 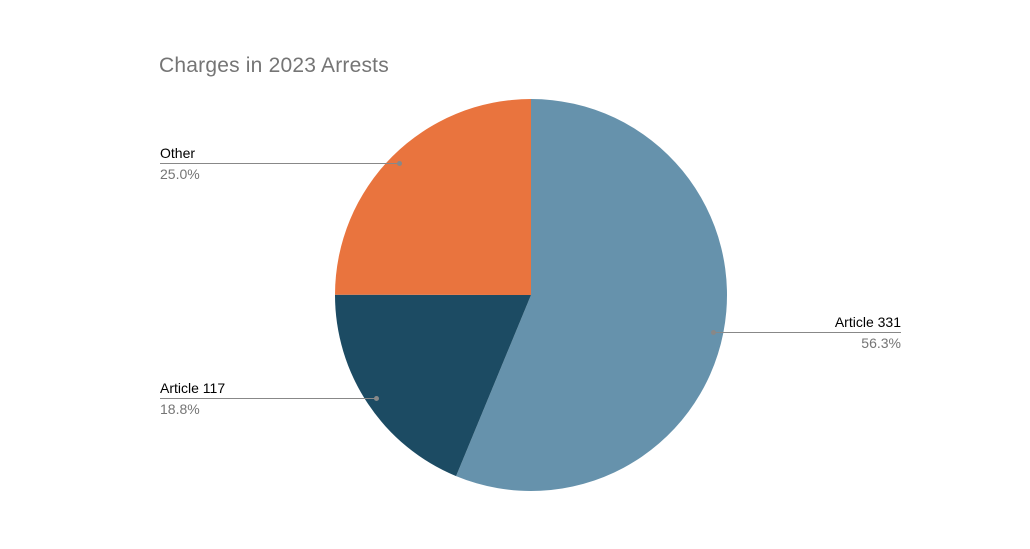 I want to click on slice-percent-other: 25.0%, so click(x=180, y=174).